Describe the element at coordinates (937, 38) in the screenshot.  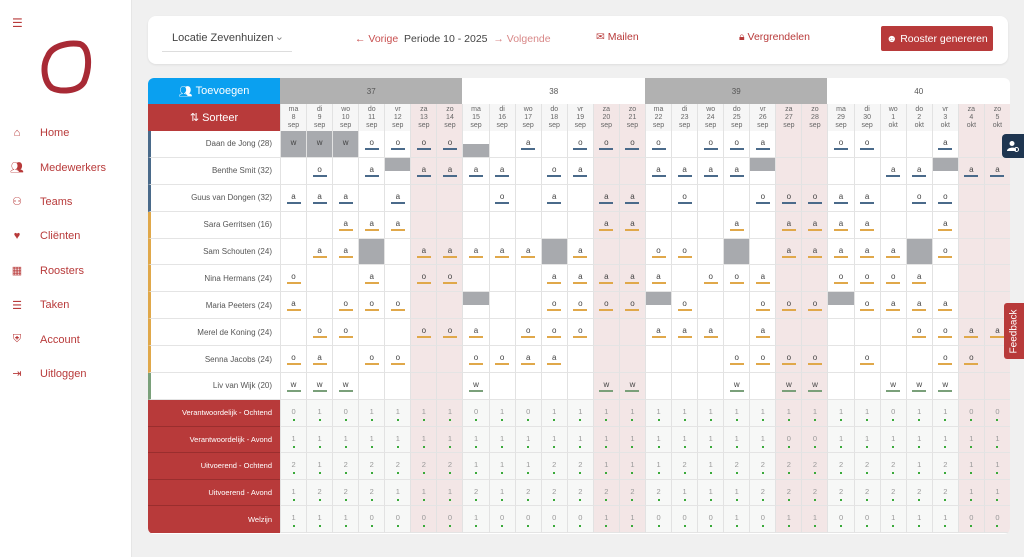
I see `generate-roster-button: ☻ Rooster genereren` at that location.